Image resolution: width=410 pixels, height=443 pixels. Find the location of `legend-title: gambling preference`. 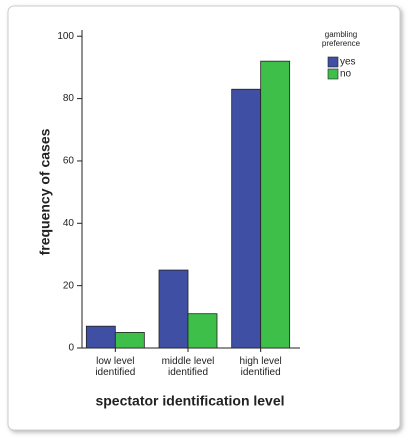

legend-title: gambling preference is located at coordinates (341, 39).